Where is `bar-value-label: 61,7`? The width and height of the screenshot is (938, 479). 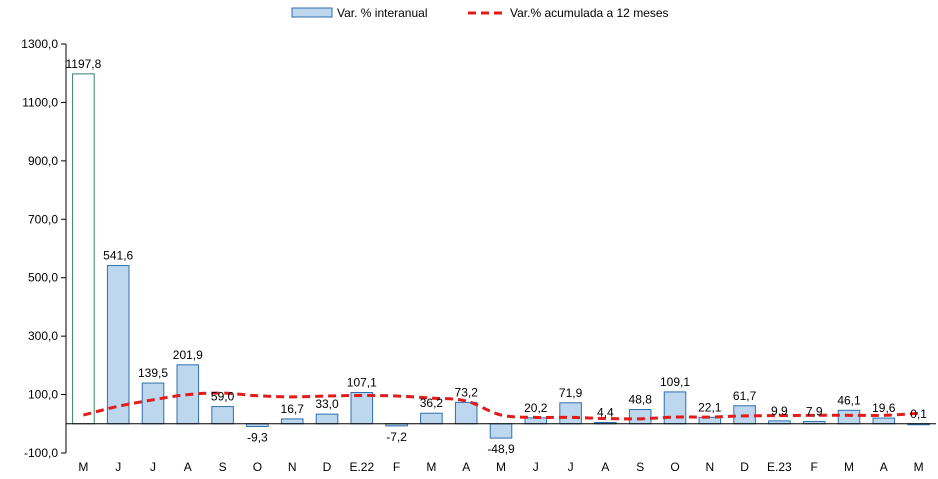
bar-value-label: 61,7 is located at coordinates (745, 396).